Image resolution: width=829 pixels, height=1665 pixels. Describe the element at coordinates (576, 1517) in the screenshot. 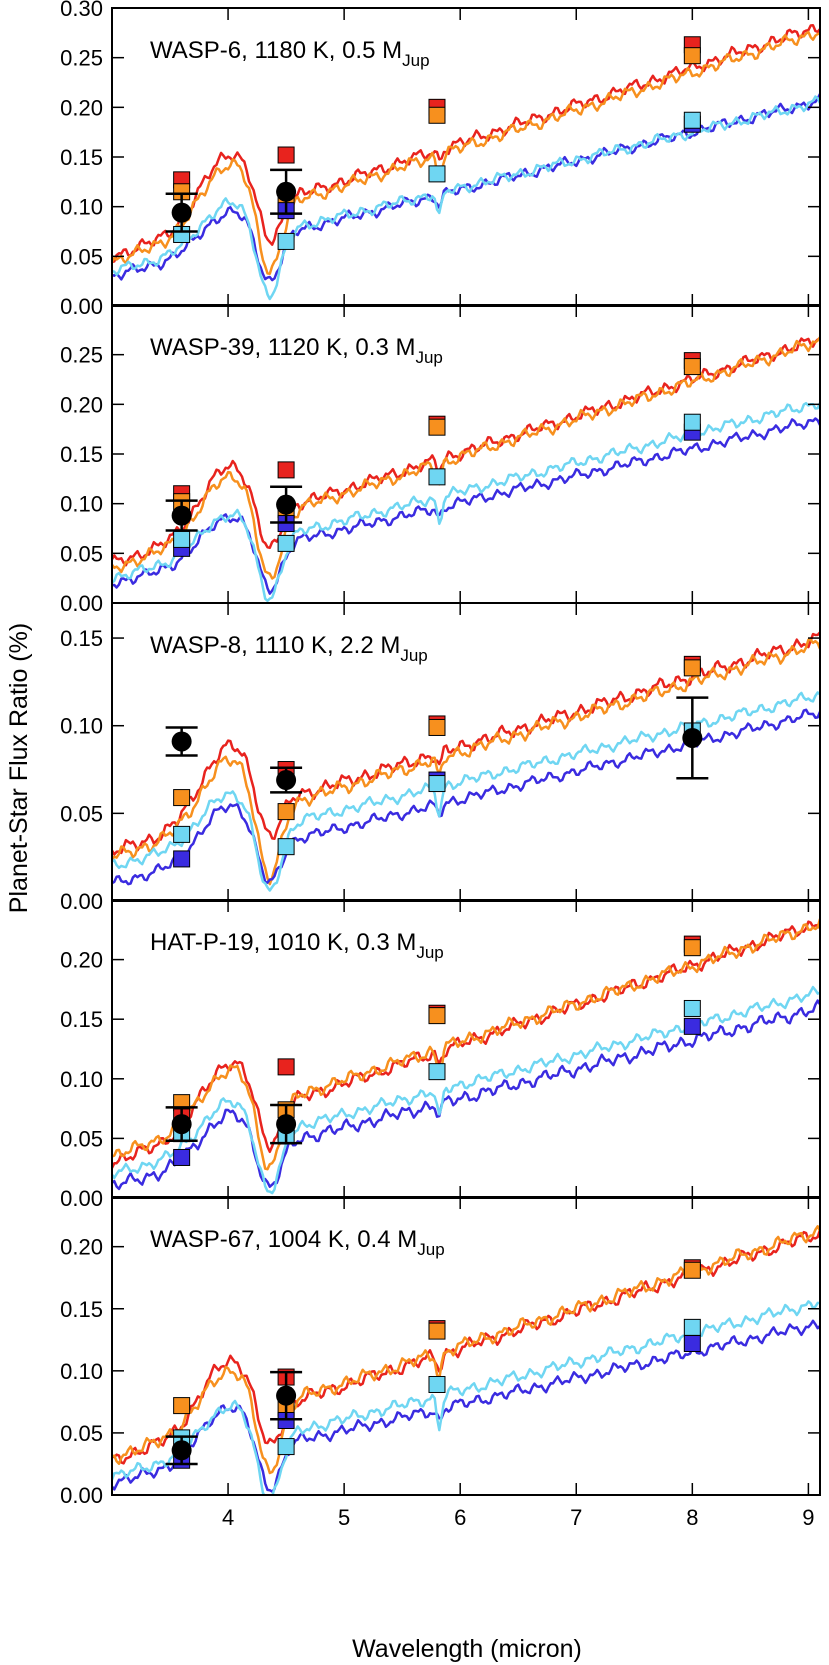

I see `x-tick-label: 7` at that location.